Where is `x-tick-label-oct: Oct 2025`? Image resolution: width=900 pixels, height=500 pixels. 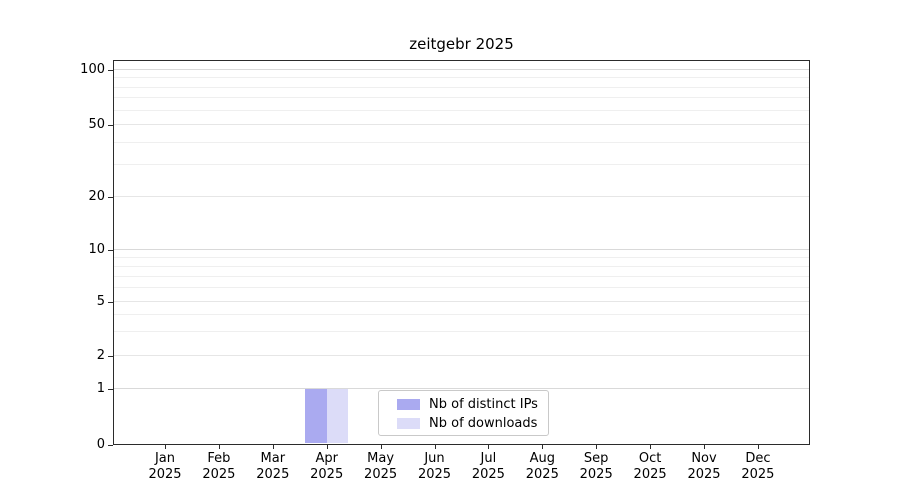 x-tick-label-oct: Oct 2025 is located at coordinates (650, 466).